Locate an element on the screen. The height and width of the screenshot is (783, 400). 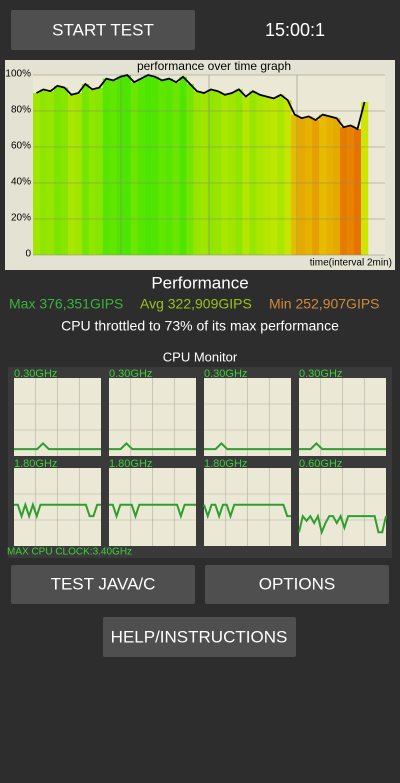
y-tick-label: 100% is located at coordinates (18, 74).